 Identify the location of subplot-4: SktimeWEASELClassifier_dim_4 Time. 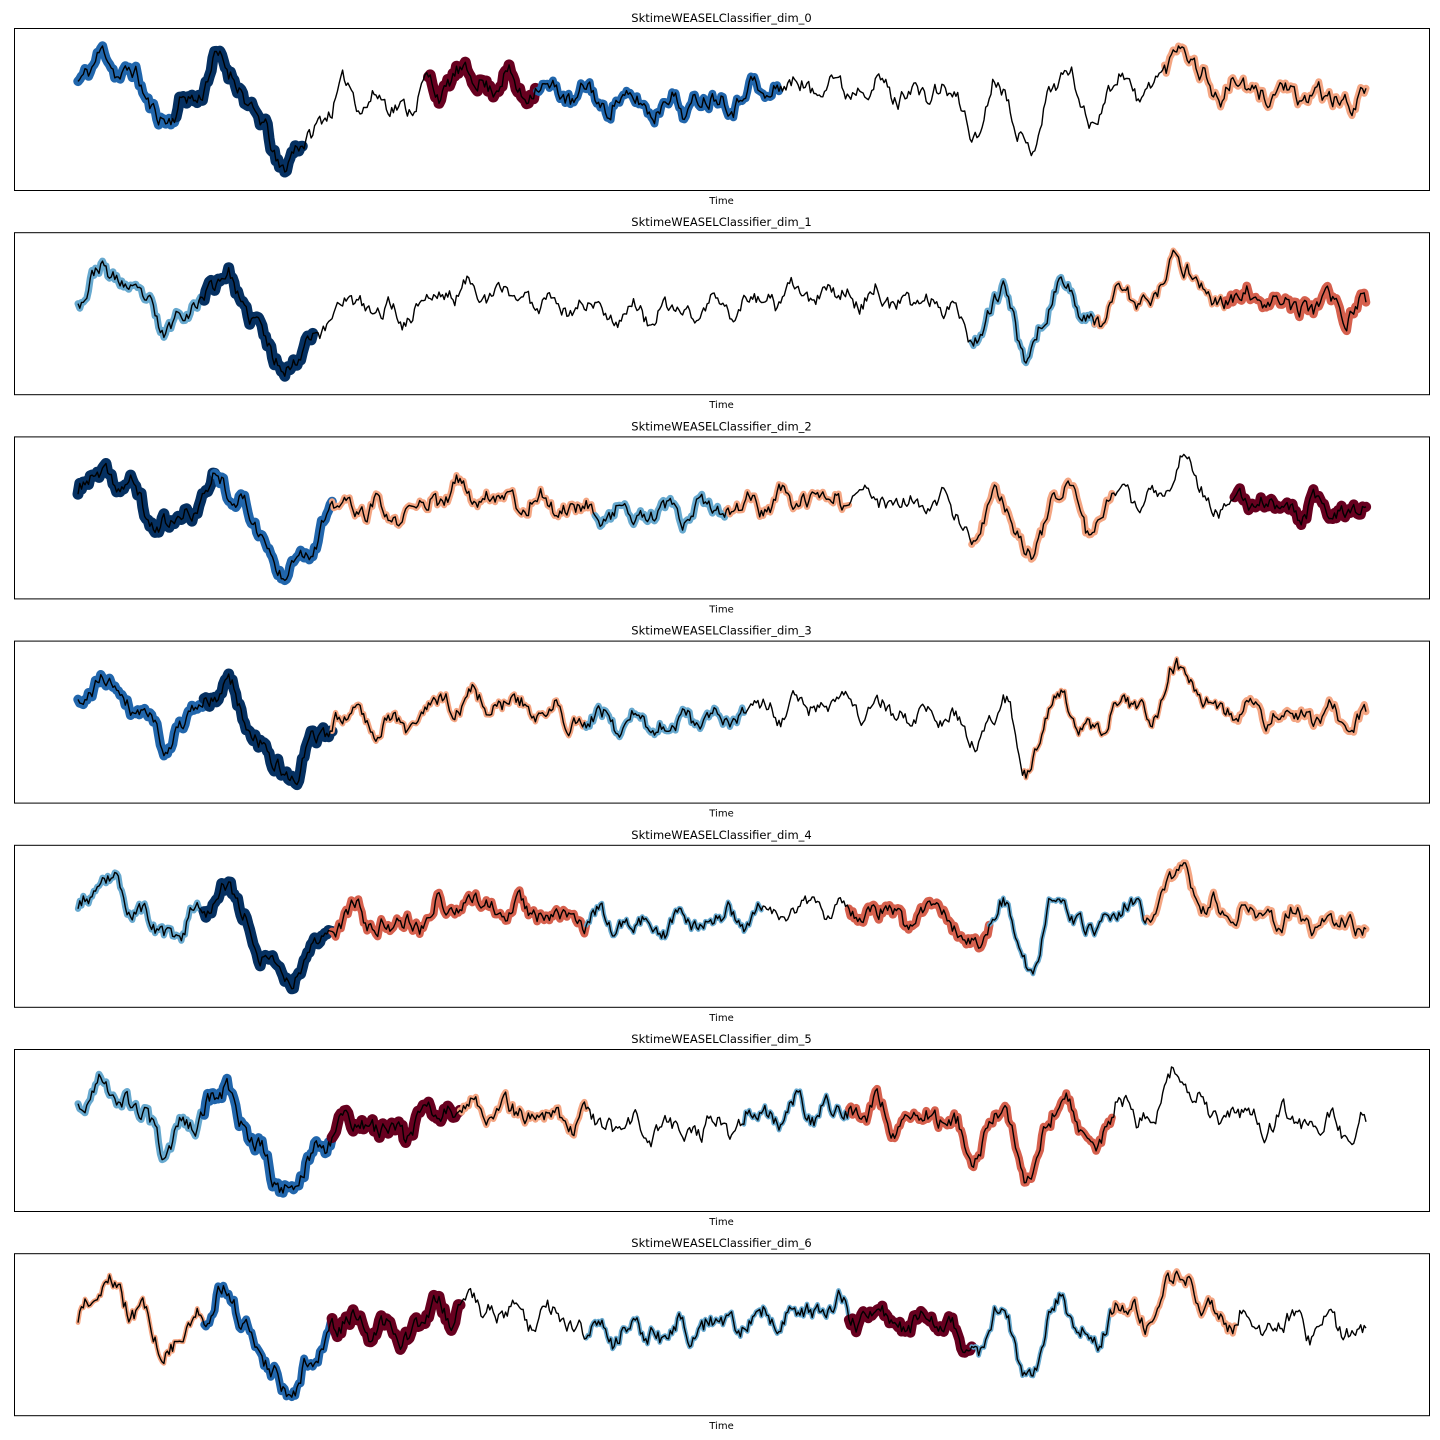
(722, 926).